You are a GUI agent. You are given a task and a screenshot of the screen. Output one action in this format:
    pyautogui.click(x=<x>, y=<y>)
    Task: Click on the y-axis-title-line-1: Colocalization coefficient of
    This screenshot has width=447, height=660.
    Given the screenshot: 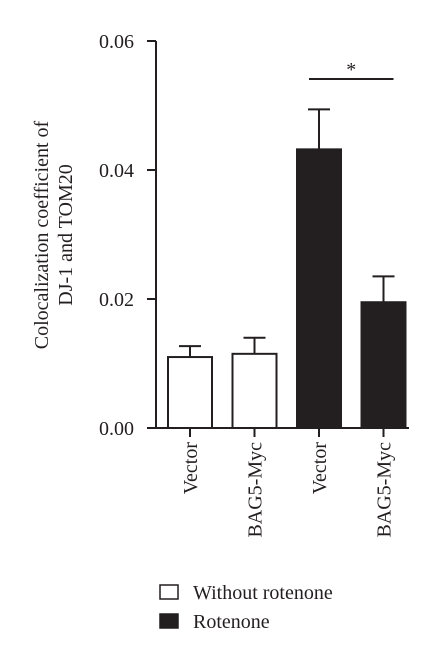 What is the action you would take?
    pyautogui.click(x=42, y=234)
    